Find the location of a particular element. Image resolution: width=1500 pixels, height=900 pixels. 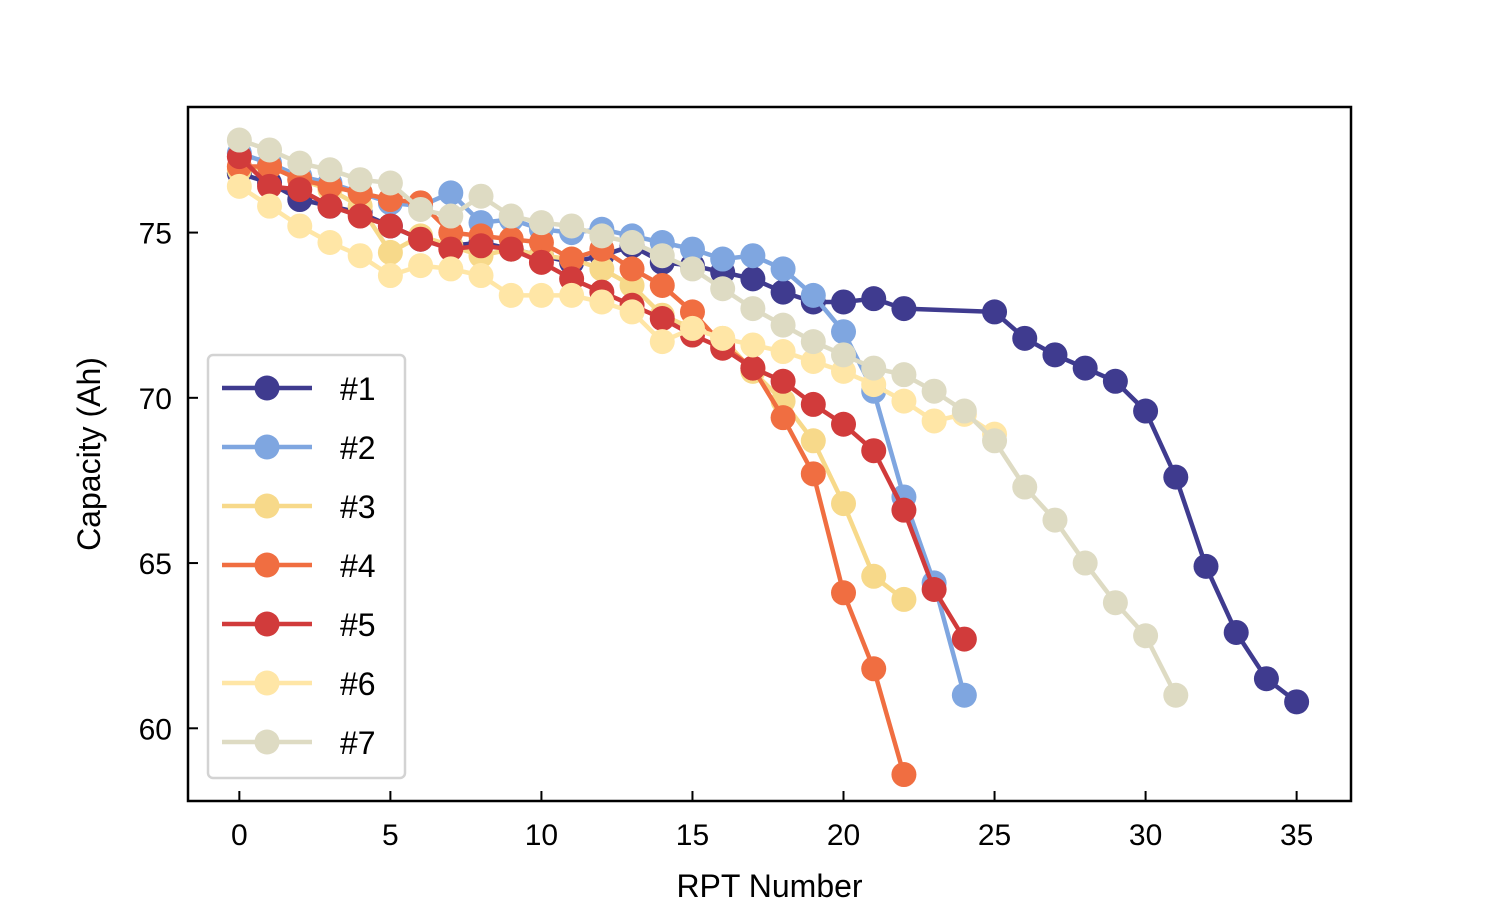

legend-entry: #2 is located at coordinates (299, 448).